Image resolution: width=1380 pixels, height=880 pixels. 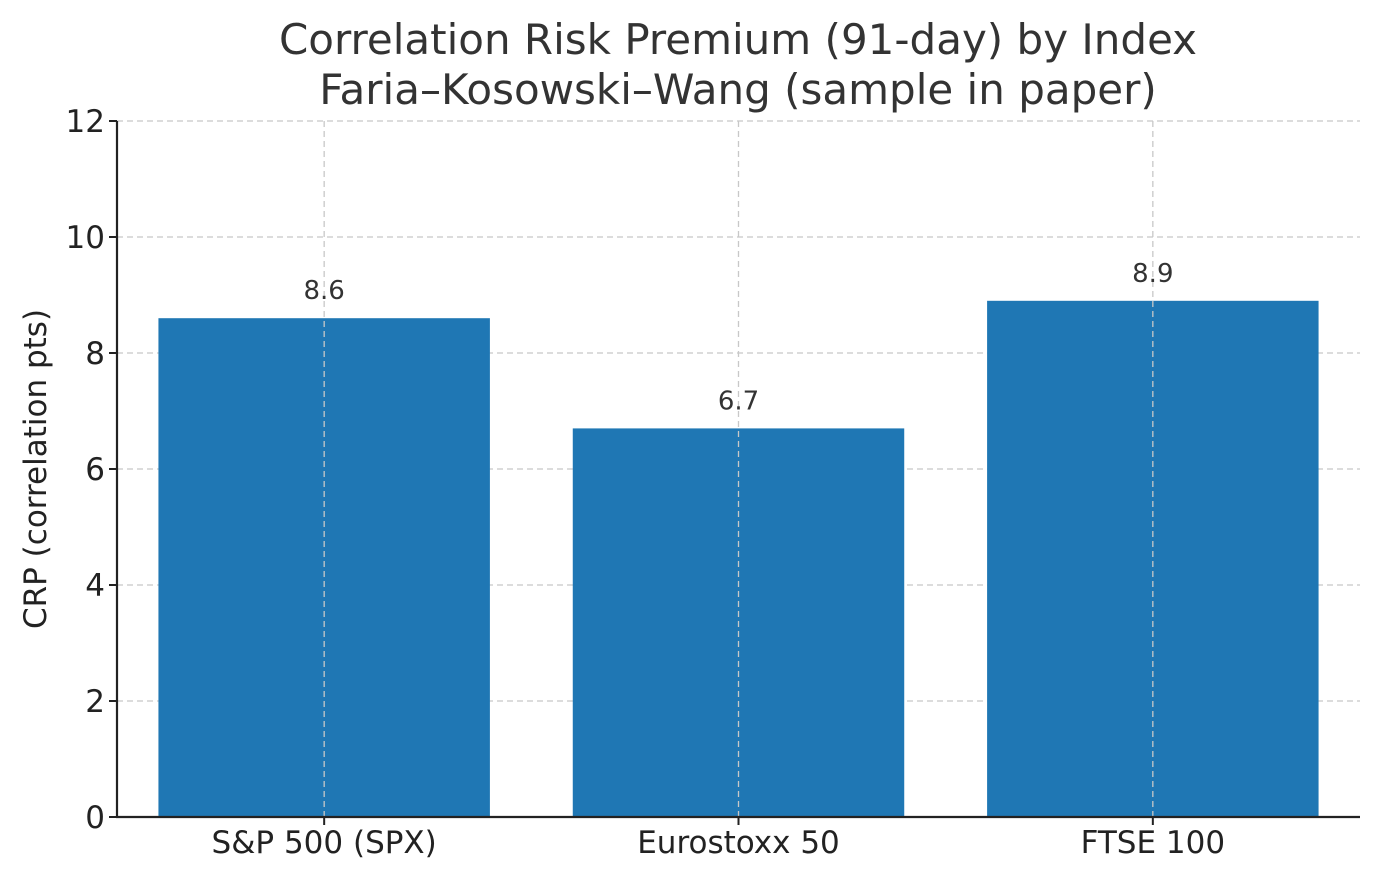 What do you see at coordinates (738, 338) in the screenshot?
I see `data-labels: 8.6 6.7 8.9` at bounding box center [738, 338].